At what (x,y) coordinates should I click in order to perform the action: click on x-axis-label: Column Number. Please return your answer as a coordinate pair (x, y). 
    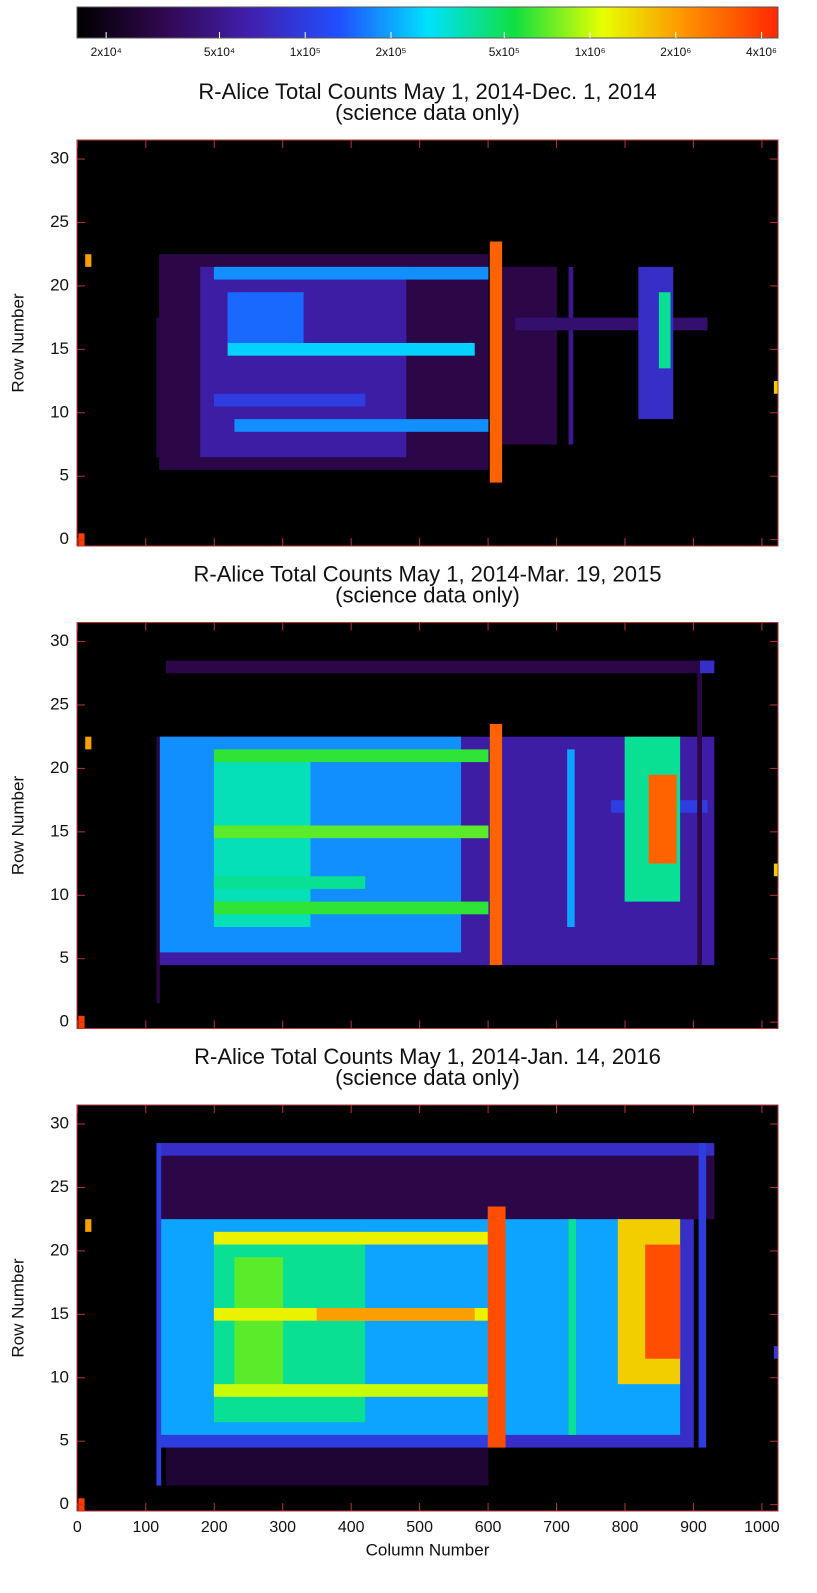
    Looking at the image, I should click on (428, 1549).